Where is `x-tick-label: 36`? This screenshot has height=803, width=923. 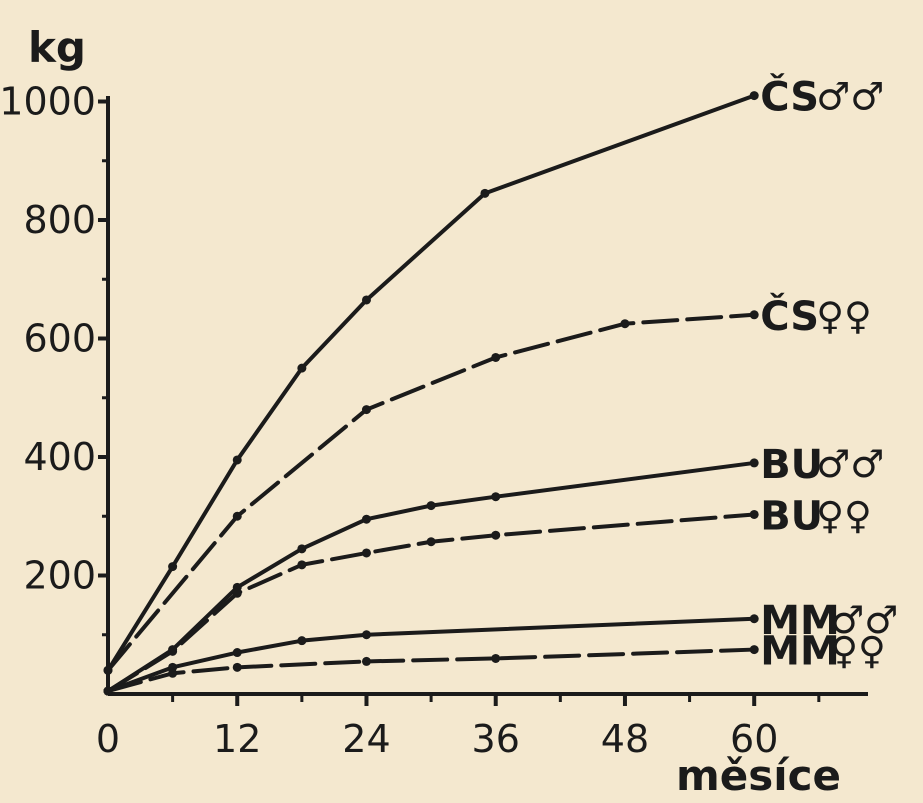 x-tick-label: 36 is located at coordinates (496, 739).